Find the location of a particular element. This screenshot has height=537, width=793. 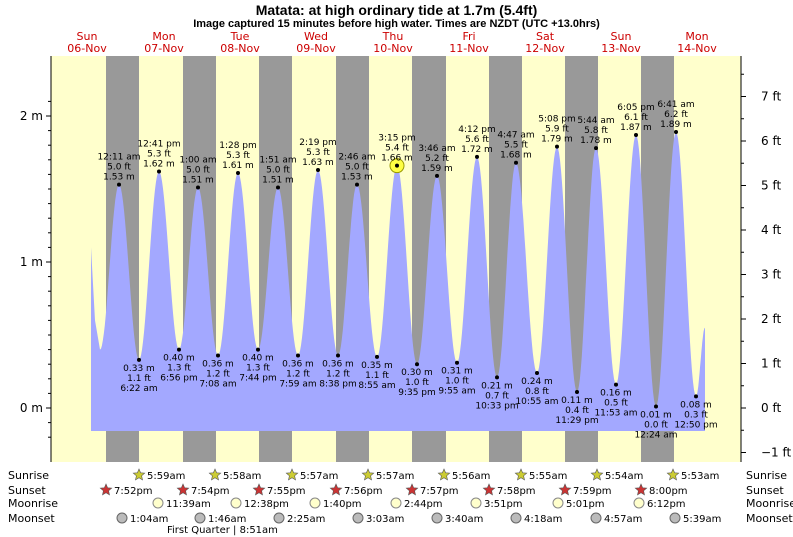

row-label-right-0: Sunrise is located at coordinates (766, 475).